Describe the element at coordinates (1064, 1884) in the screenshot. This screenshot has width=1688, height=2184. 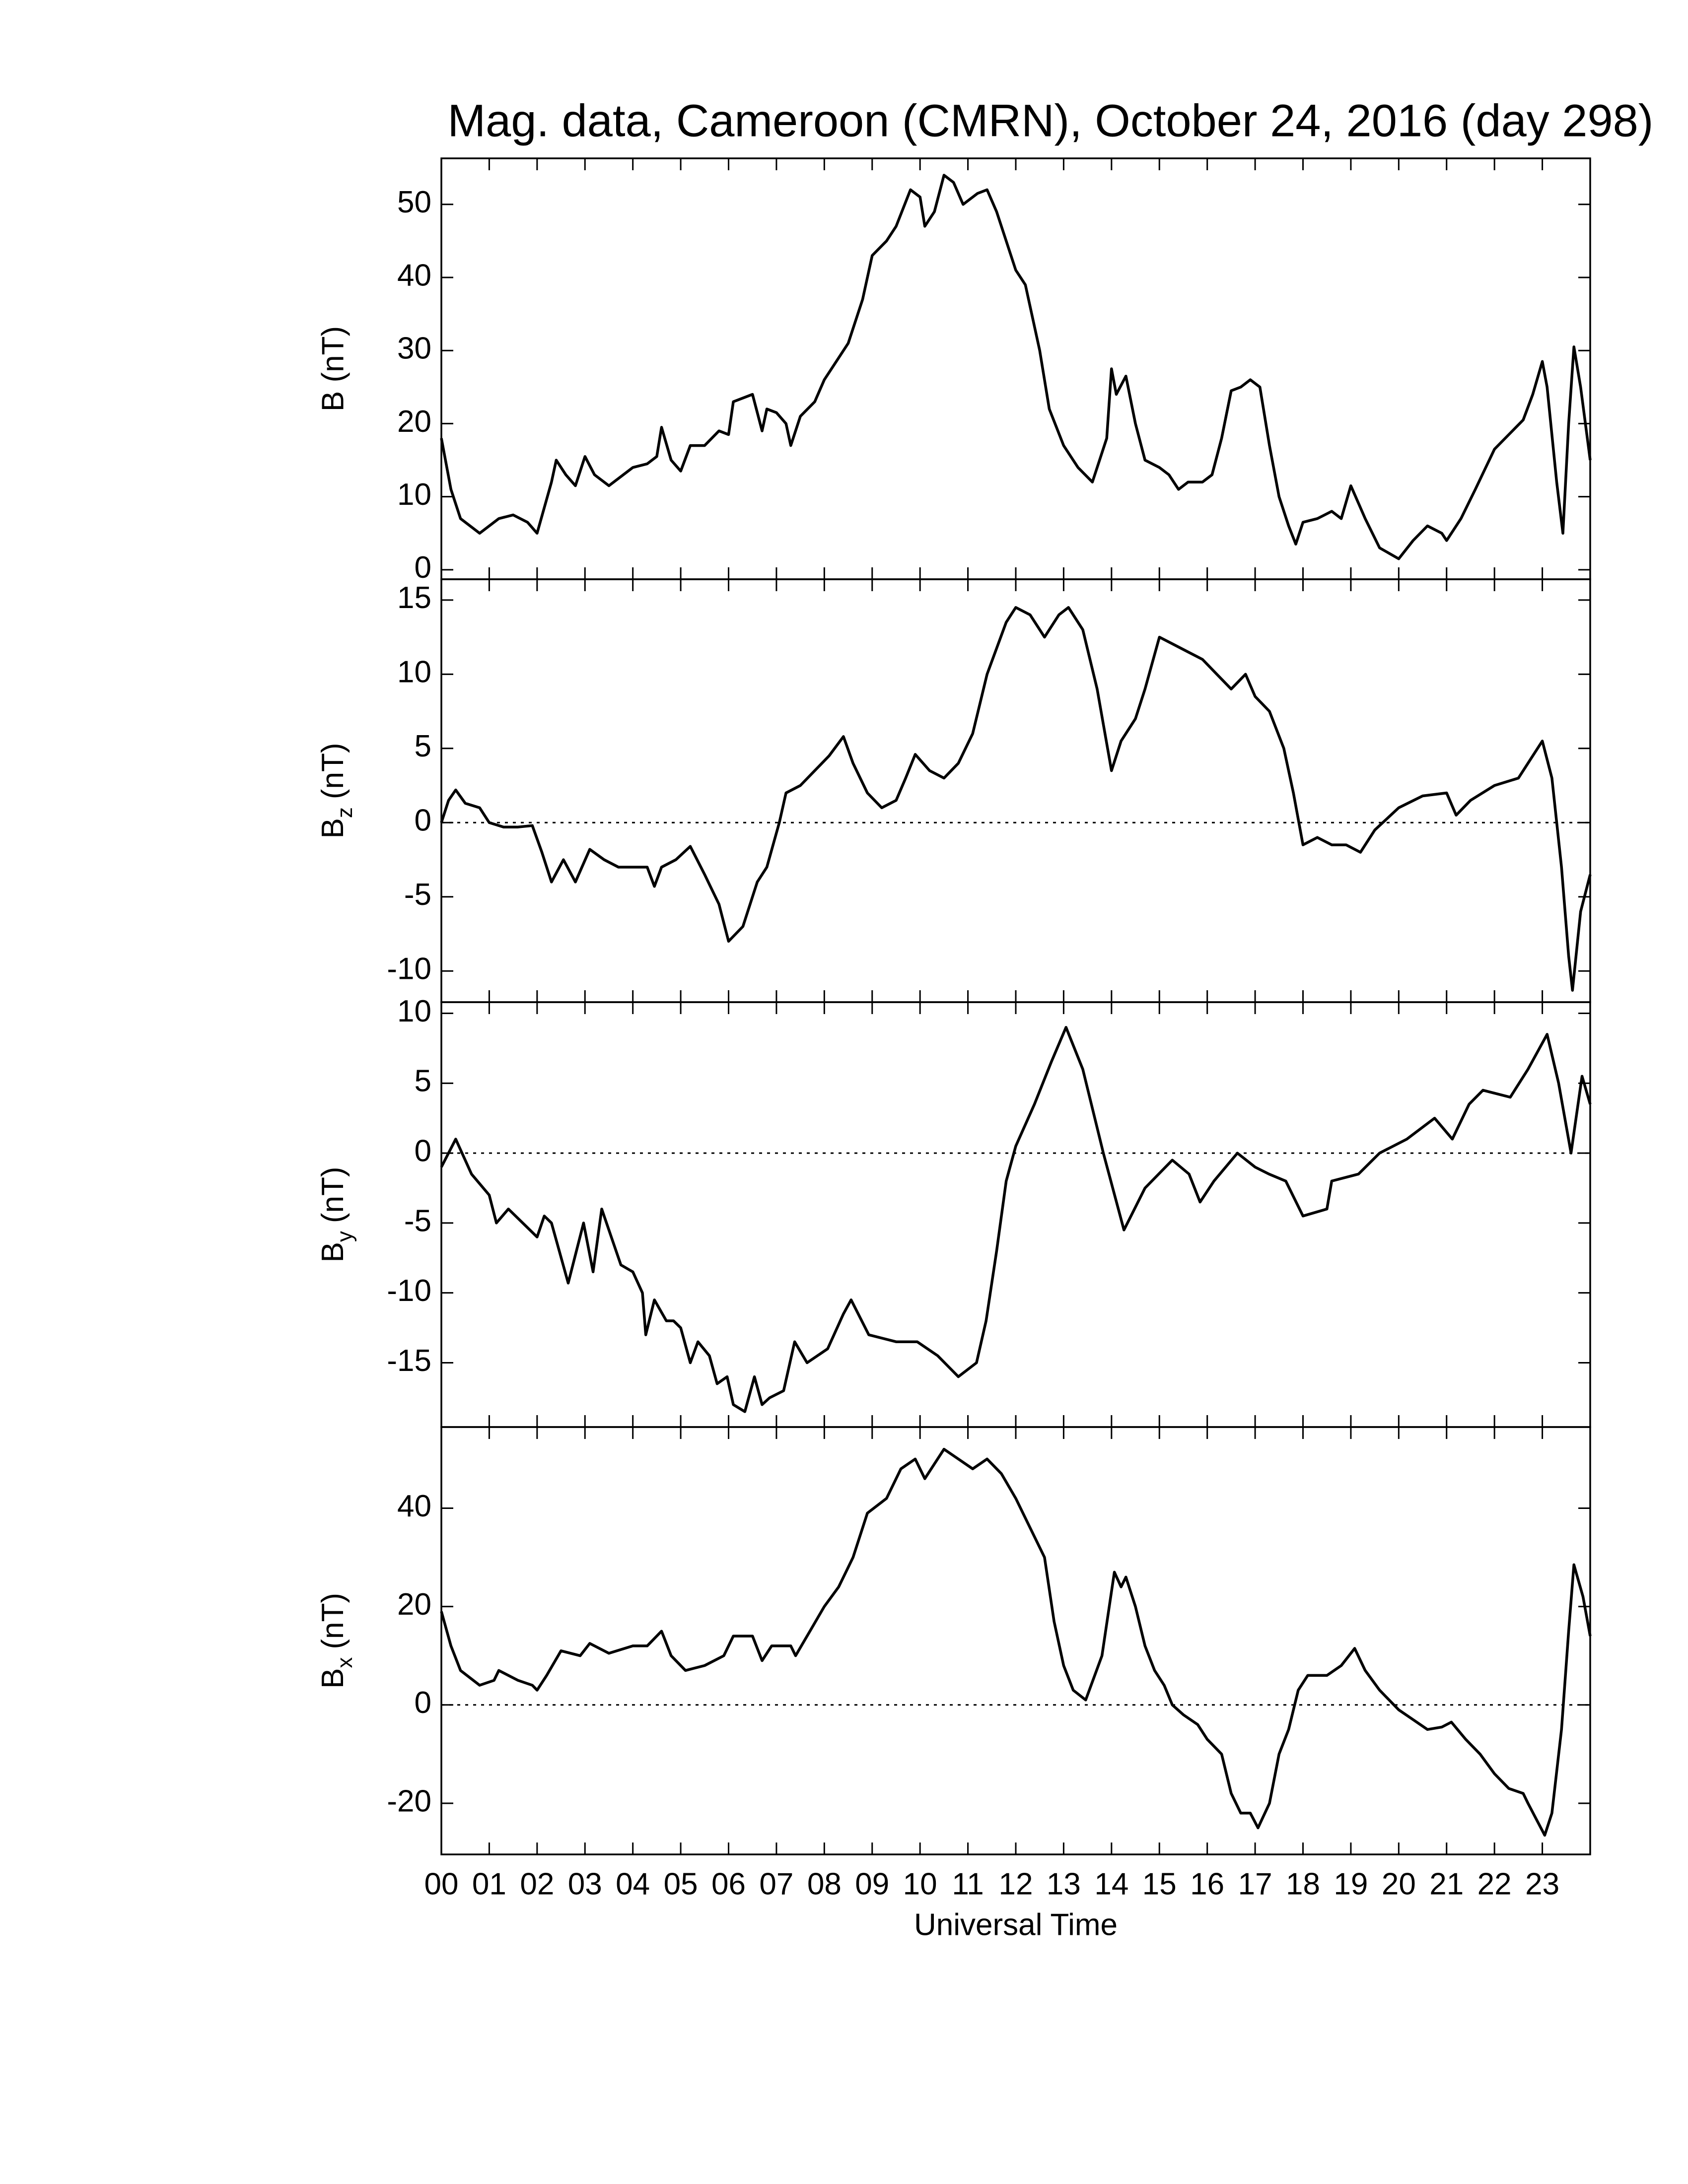
I see `x-tick-label: 13` at that location.